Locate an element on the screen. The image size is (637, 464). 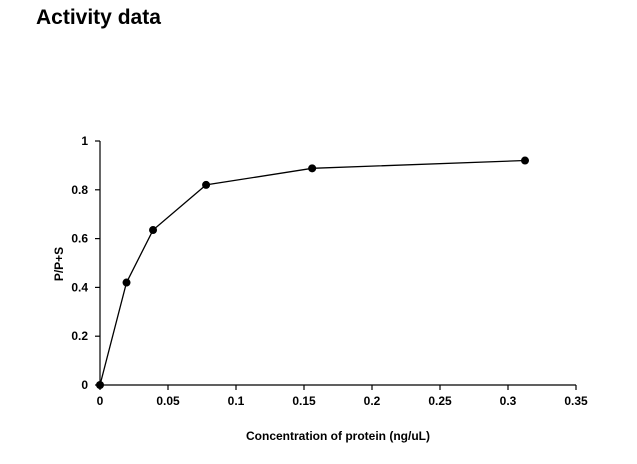
x-tick-label: 0 is located at coordinates (100, 401).